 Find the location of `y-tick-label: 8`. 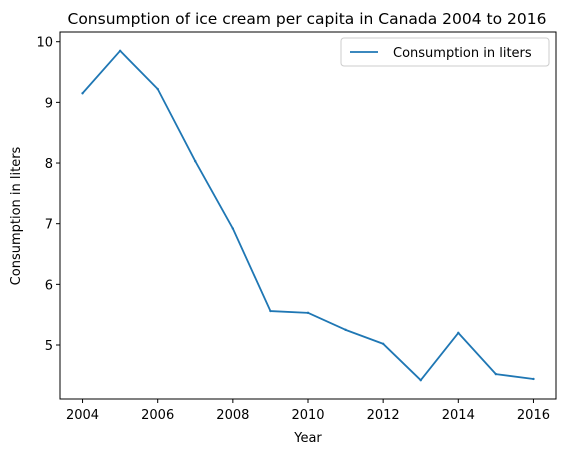

y-tick-label: 8 is located at coordinates (49, 164).